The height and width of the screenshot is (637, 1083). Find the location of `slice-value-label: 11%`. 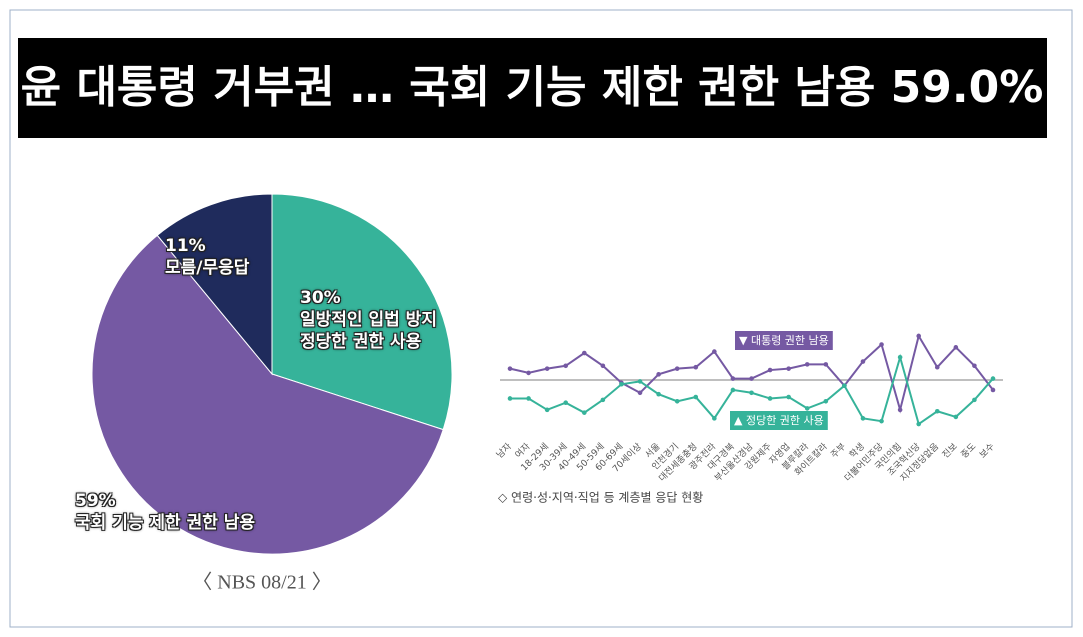

slice-value-label: 11% is located at coordinates (185, 246).